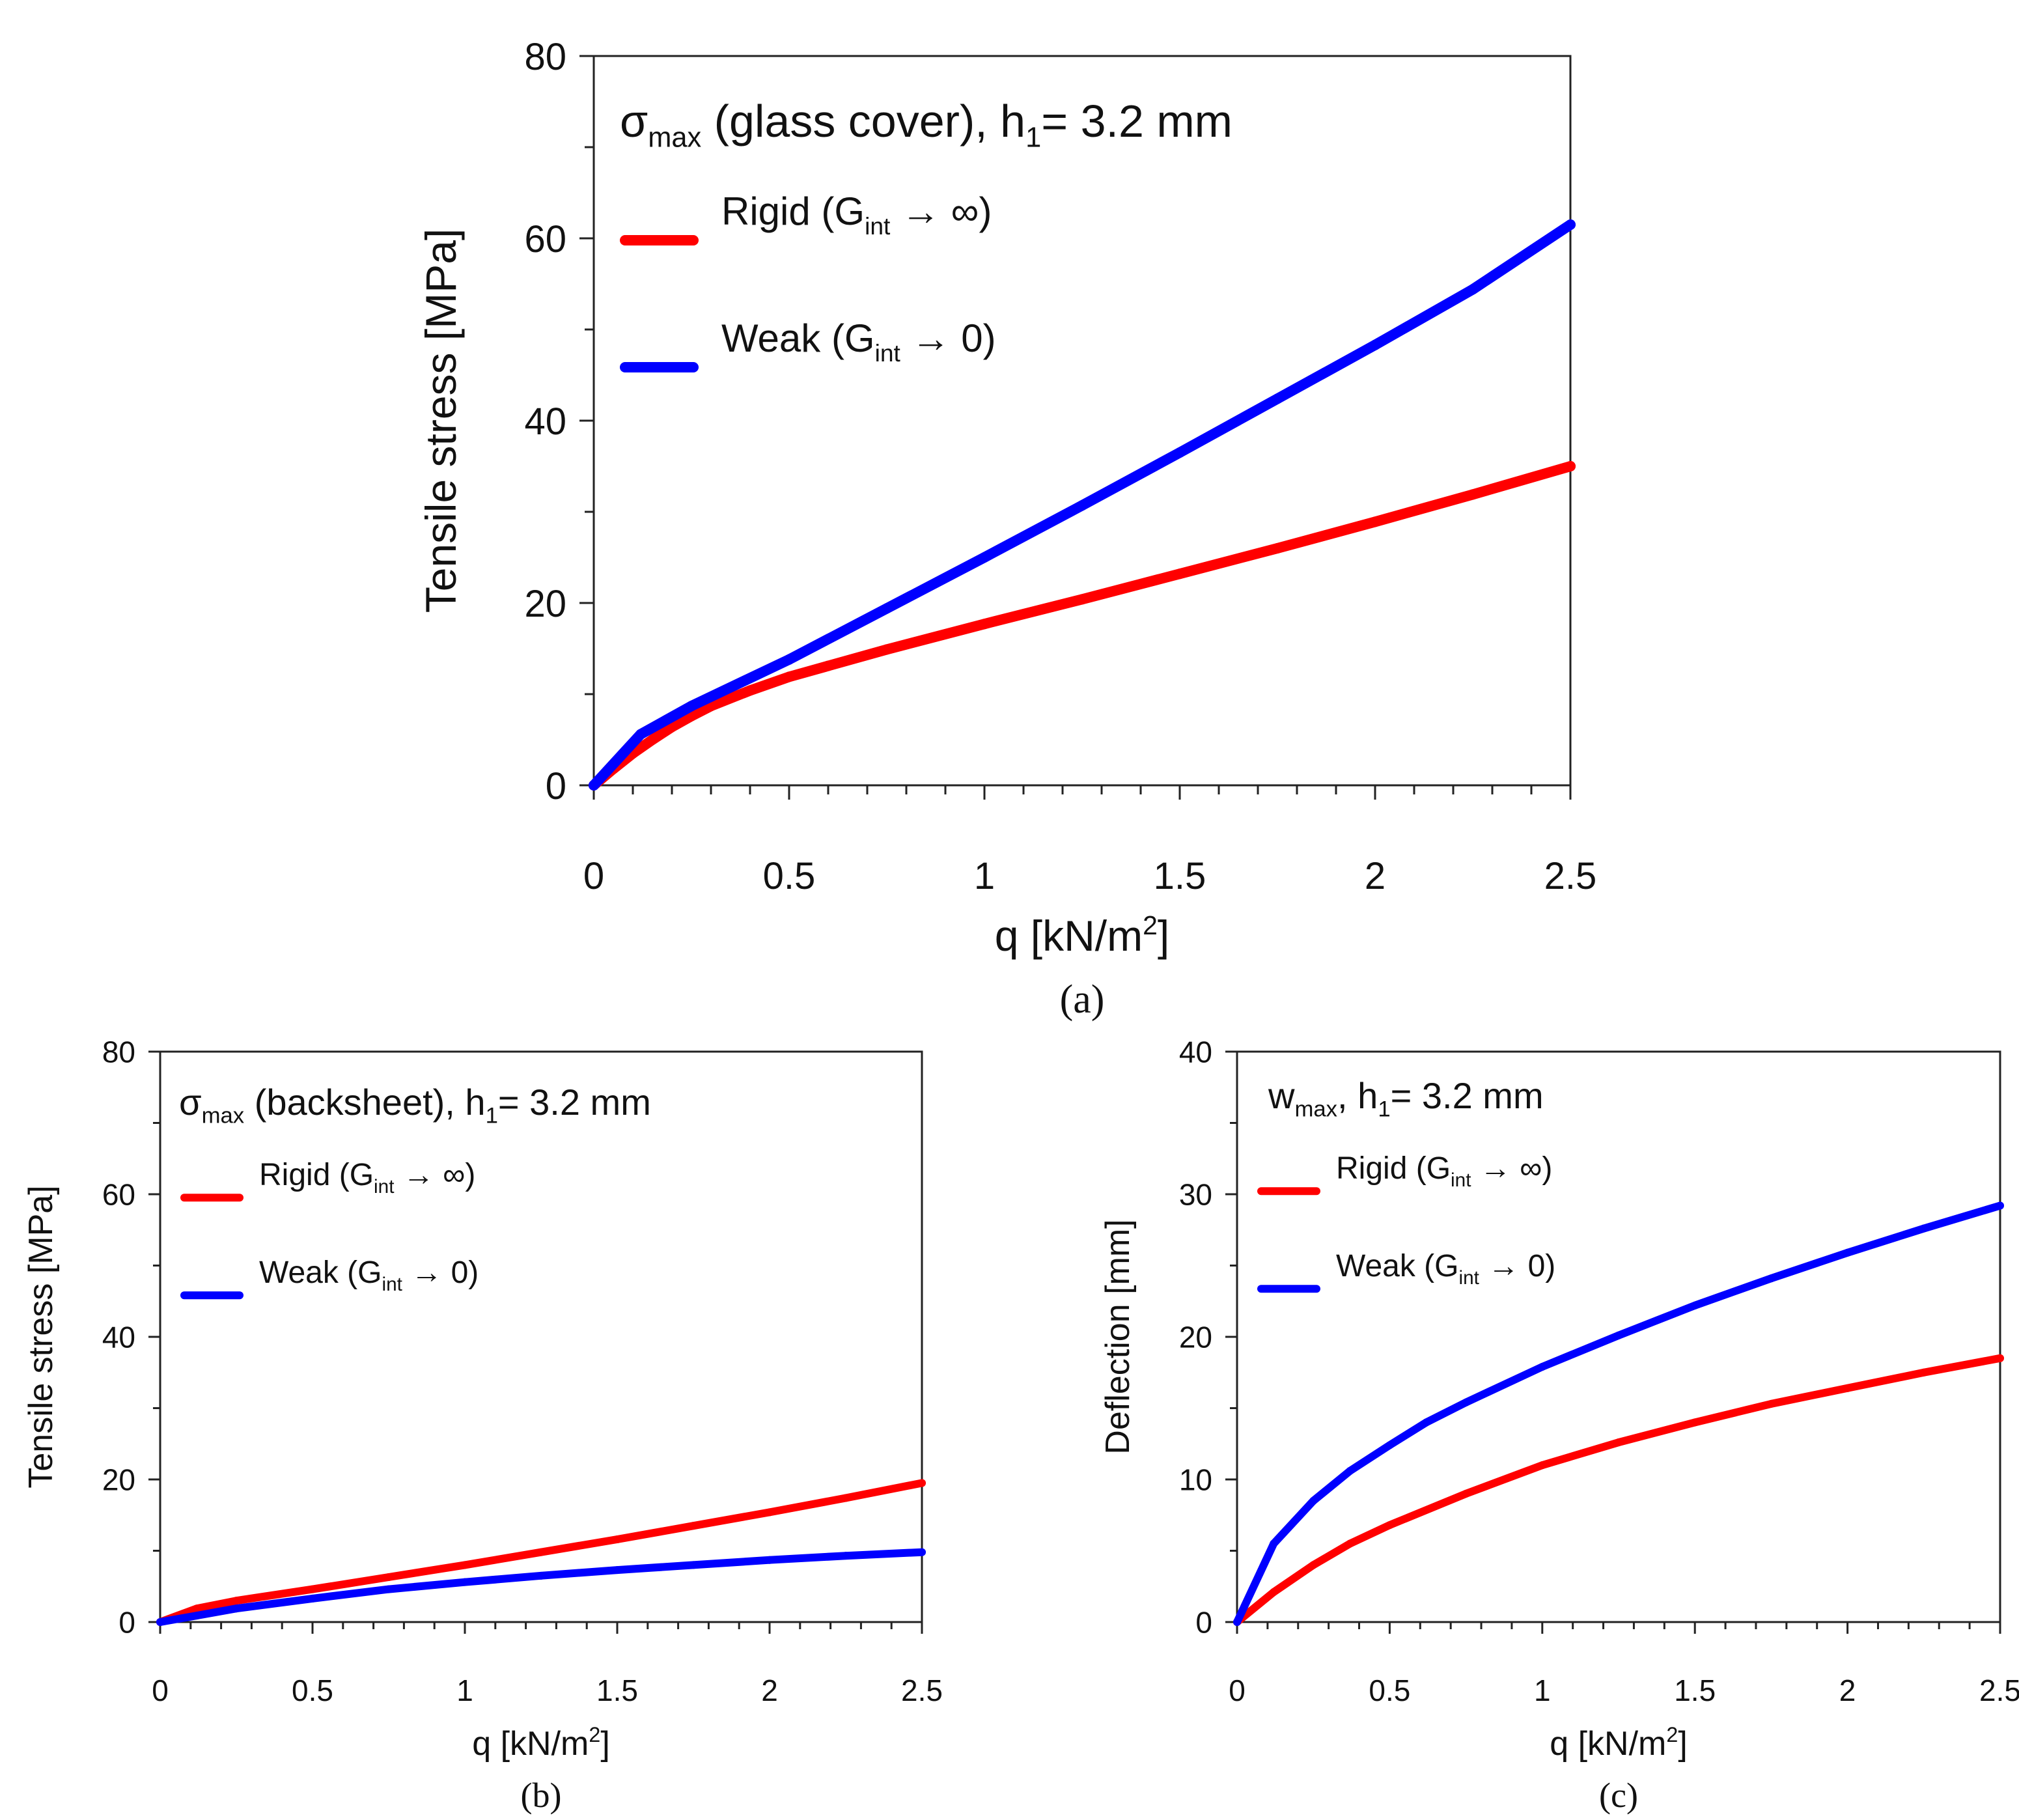  I want to click on title-text: (backsheet), h, so click(364, 1102).